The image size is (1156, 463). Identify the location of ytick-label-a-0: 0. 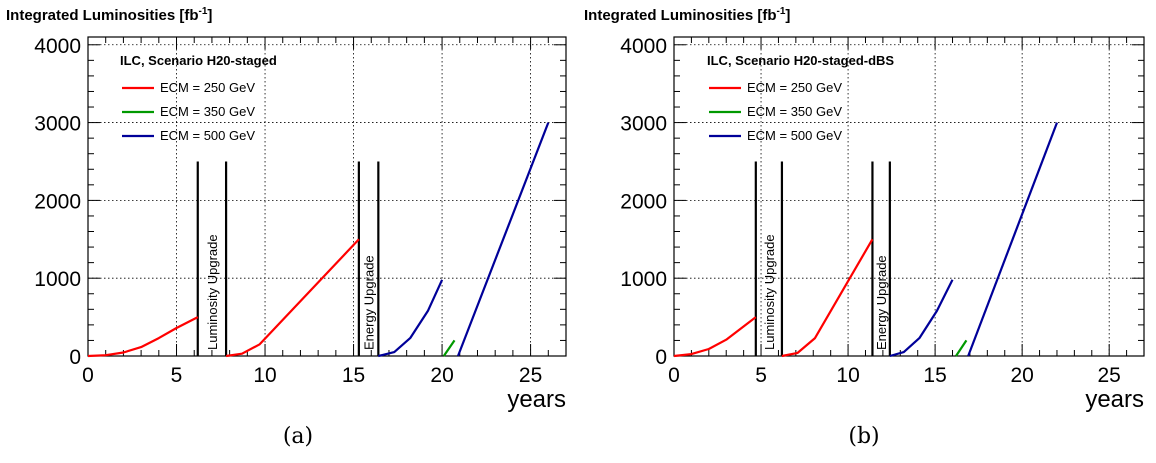
(75, 357).